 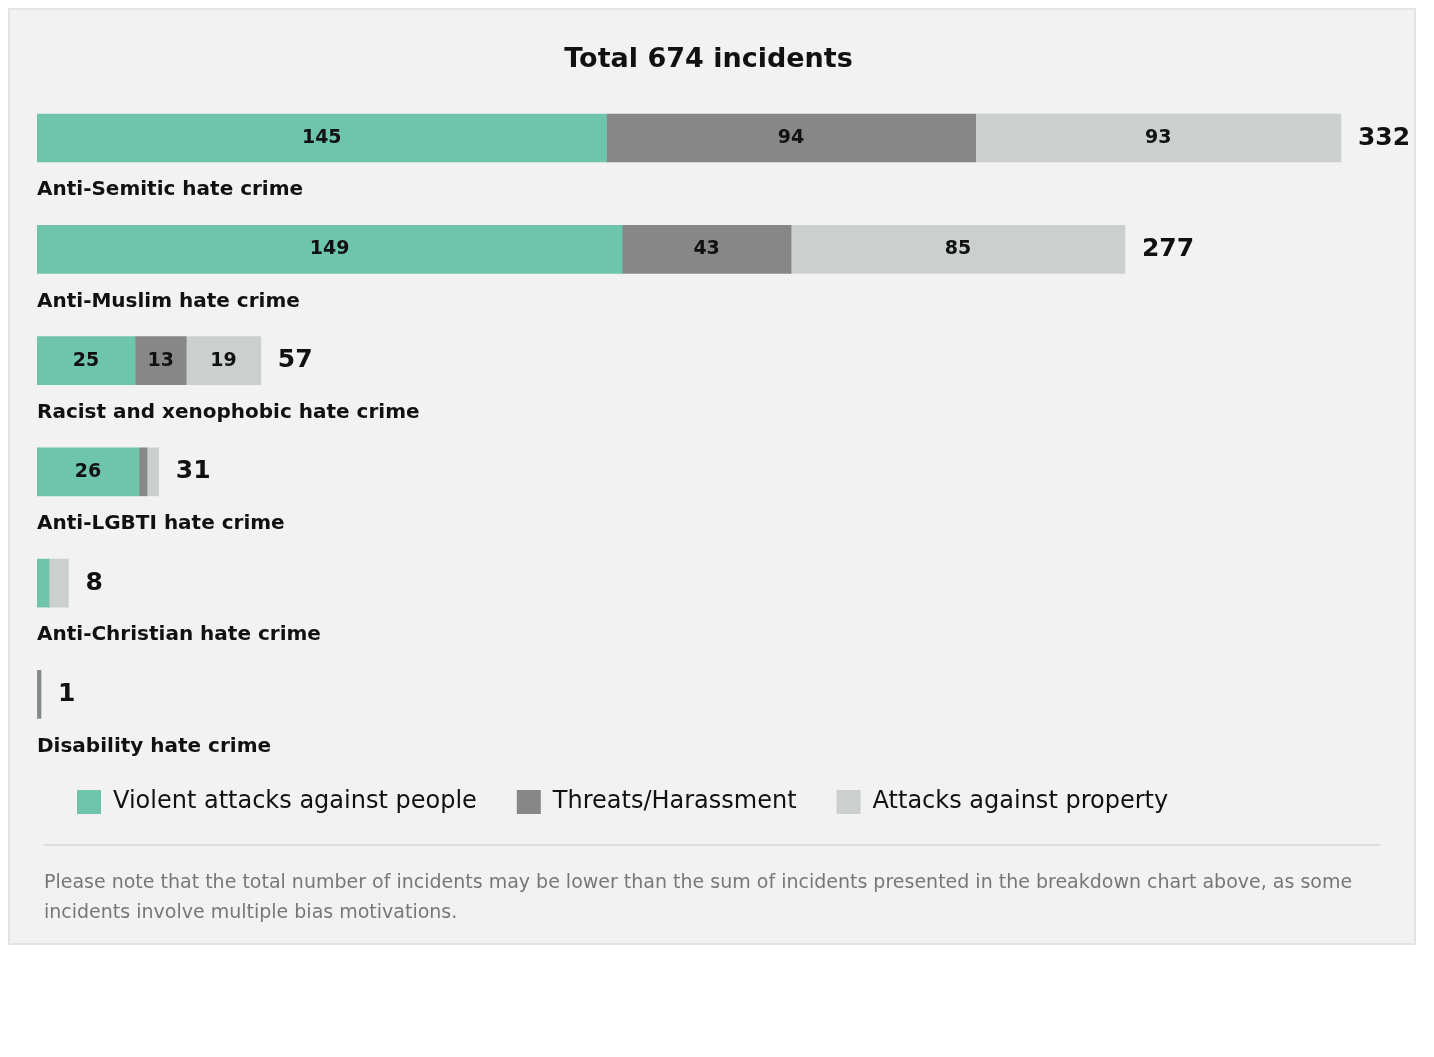 I want to click on y-tick-label: Anti-Semitic hate crime, so click(x=170, y=188).